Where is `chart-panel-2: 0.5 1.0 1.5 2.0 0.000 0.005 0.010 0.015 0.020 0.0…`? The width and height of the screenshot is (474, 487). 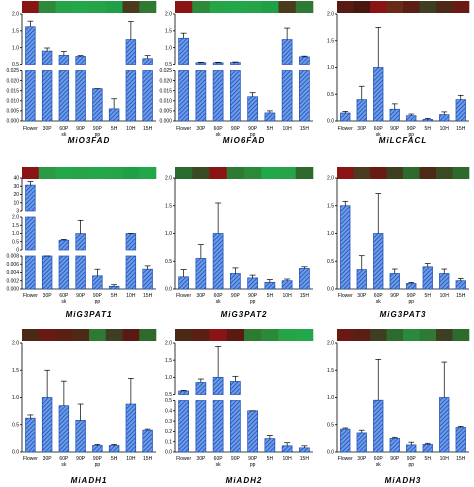 chart-panel-2: 0.5 1.0 1.5 2.0 0.000 0.005 0.010 0.015 0.020 0.0… is located at coordinates (236, 73).